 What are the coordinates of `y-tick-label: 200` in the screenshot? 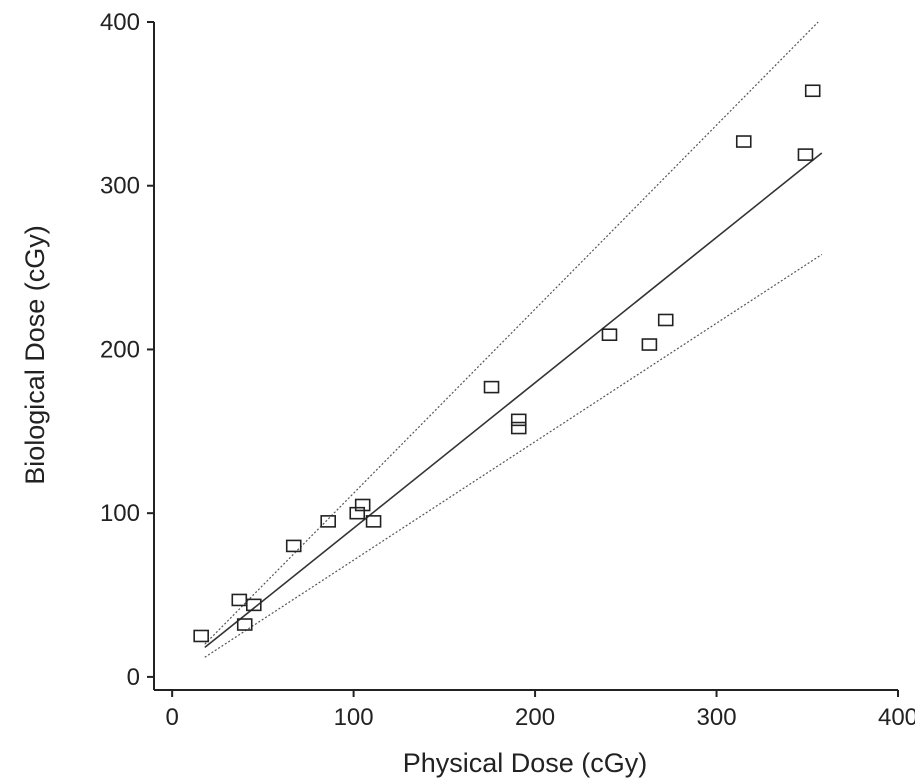 It's located at (120, 349).